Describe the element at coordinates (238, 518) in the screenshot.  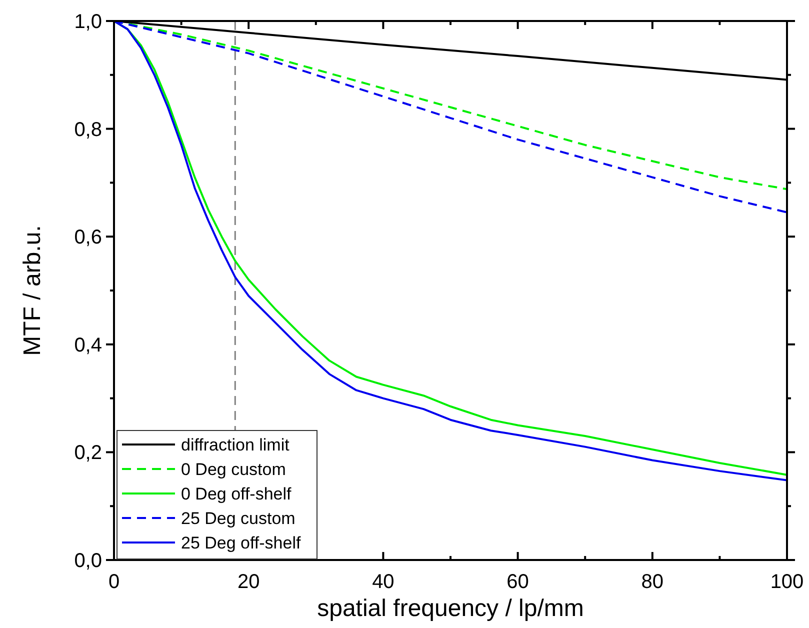
I see `legend-label: 25 Deg custom` at that location.